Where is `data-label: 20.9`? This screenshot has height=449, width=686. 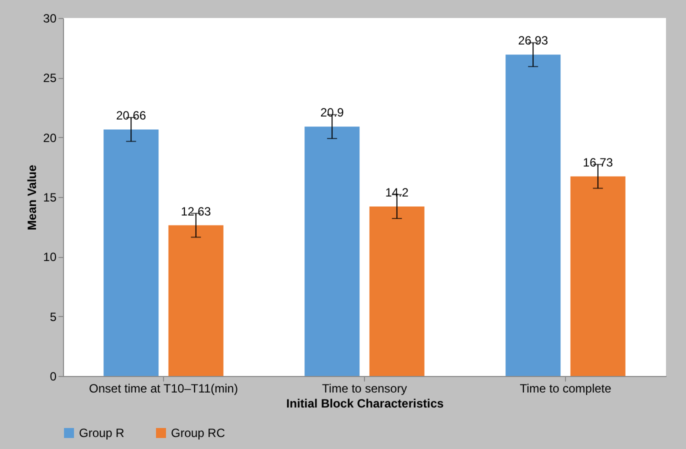
data-label: 20.9 is located at coordinates (332, 113).